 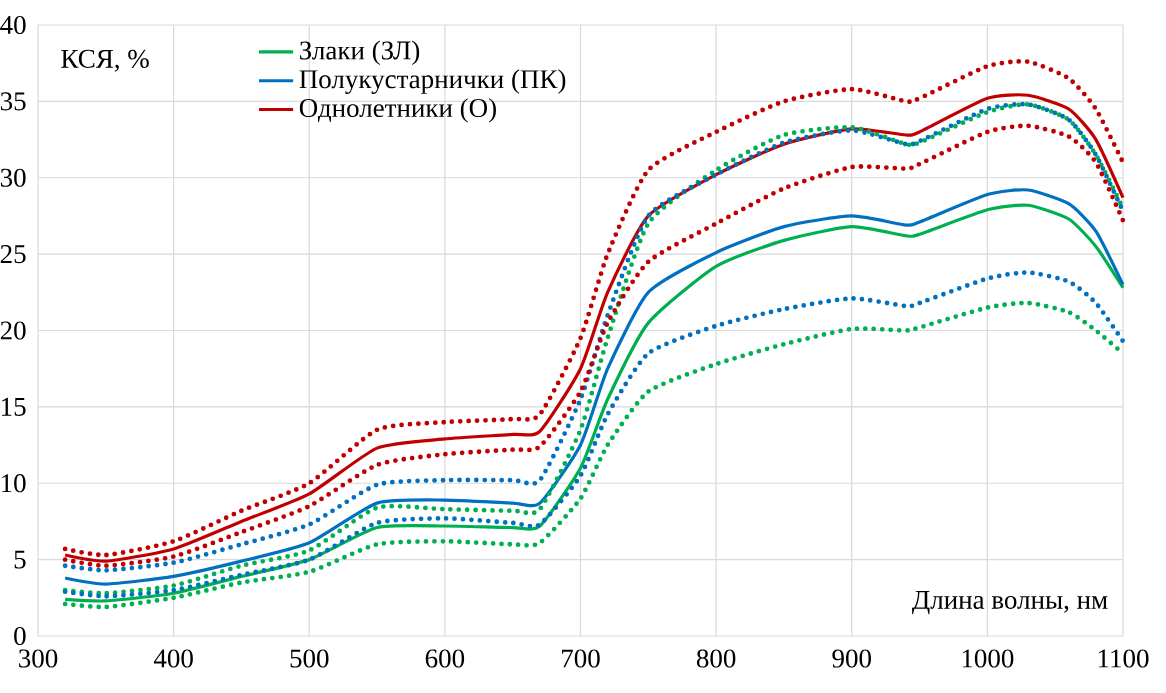 I want to click on legend-label: Полукустарнички (ПК), so click(x=432, y=81).